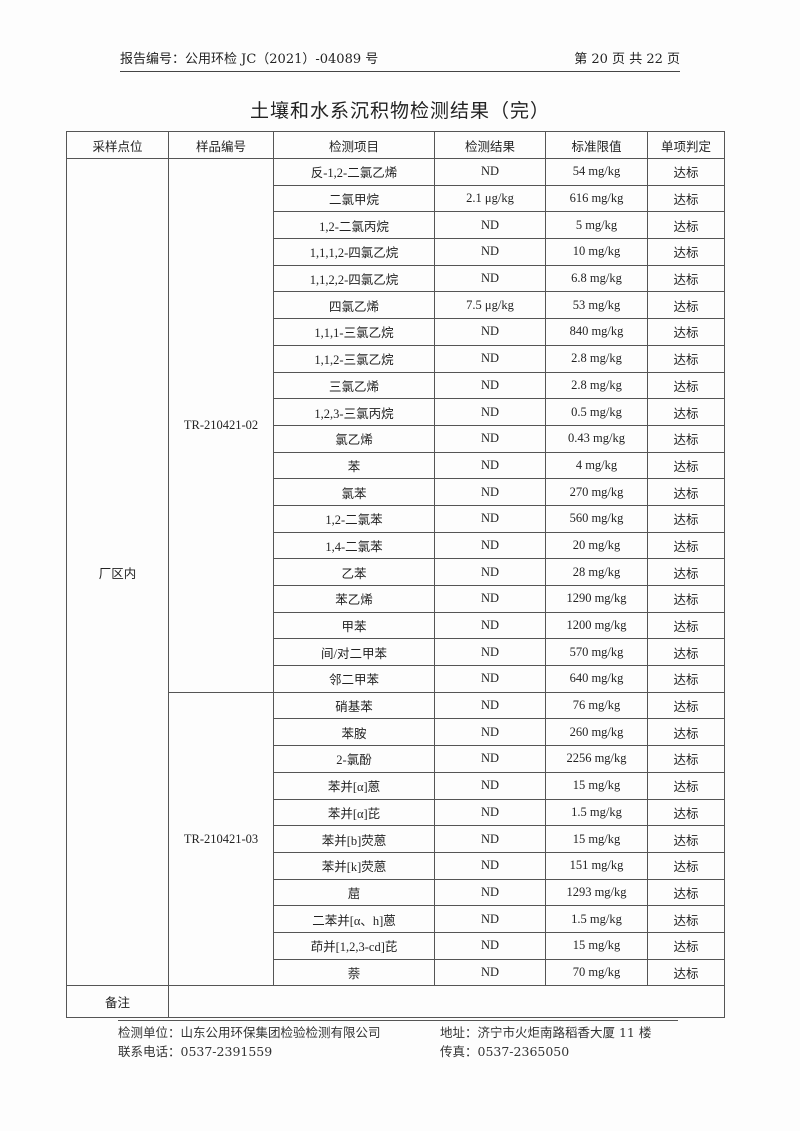 The image size is (800, 1131). What do you see at coordinates (396, 385) in the screenshot?
I see `table-row: 三氯乙烯 ND 2.8 mg/kg 达标` at bounding box center [396, 385].